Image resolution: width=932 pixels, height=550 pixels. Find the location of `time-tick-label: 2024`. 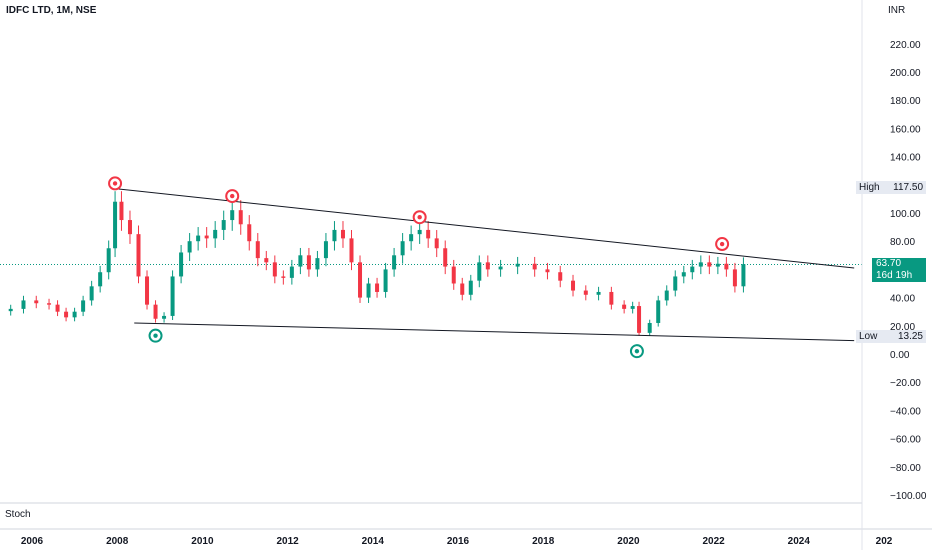

time-tick-label: 2024 is located at coordinates (799, 541).